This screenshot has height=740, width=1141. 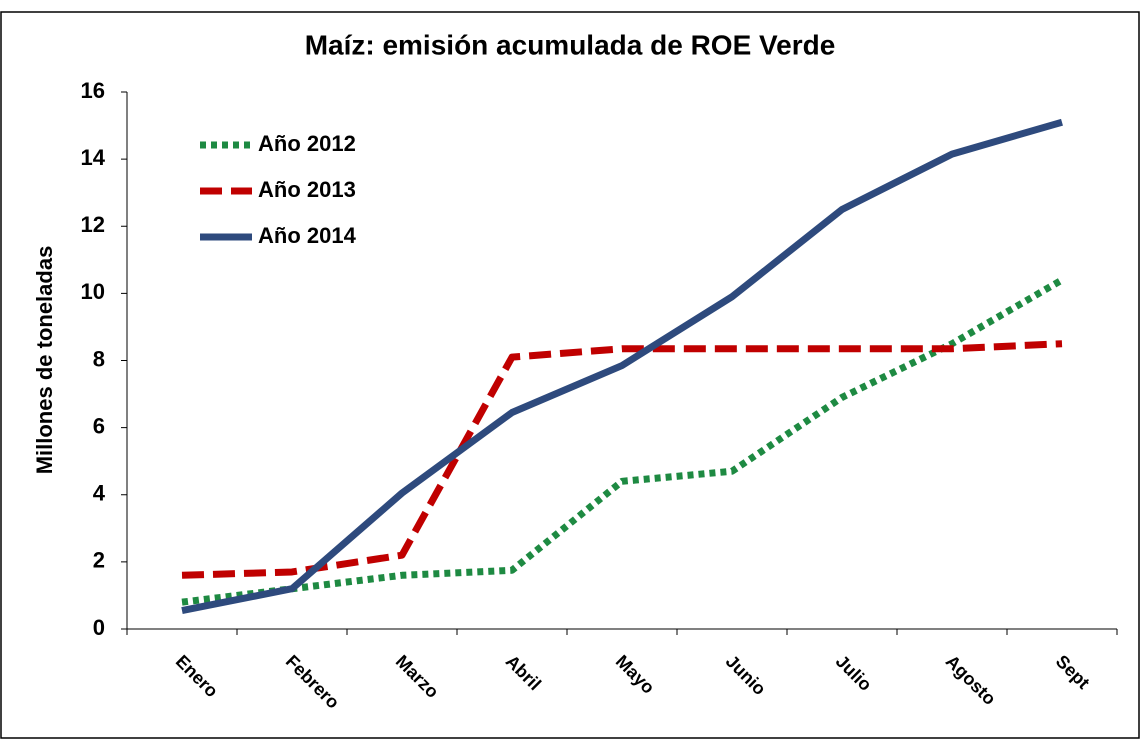 I want to click on y-tick-label: 6, so click(x=99, y=425).